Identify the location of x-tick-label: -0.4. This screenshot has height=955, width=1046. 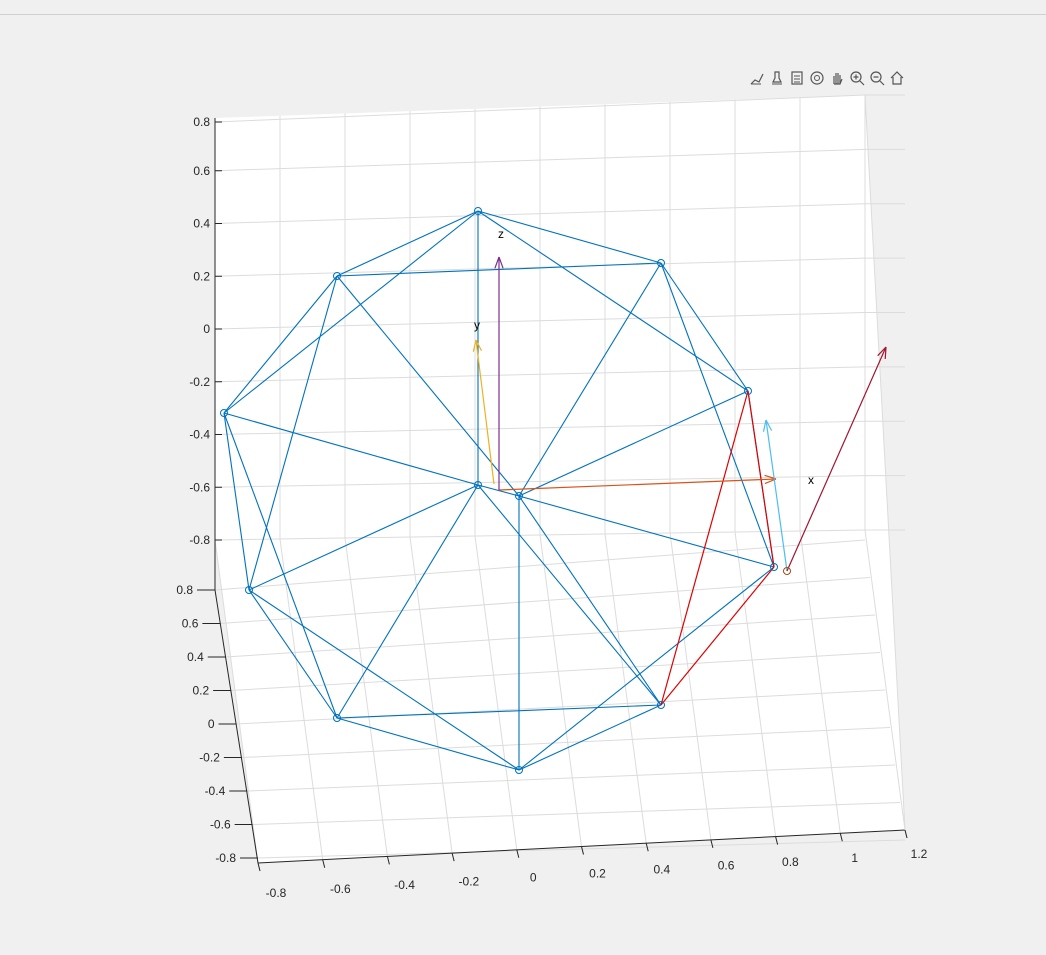
(404, 885).